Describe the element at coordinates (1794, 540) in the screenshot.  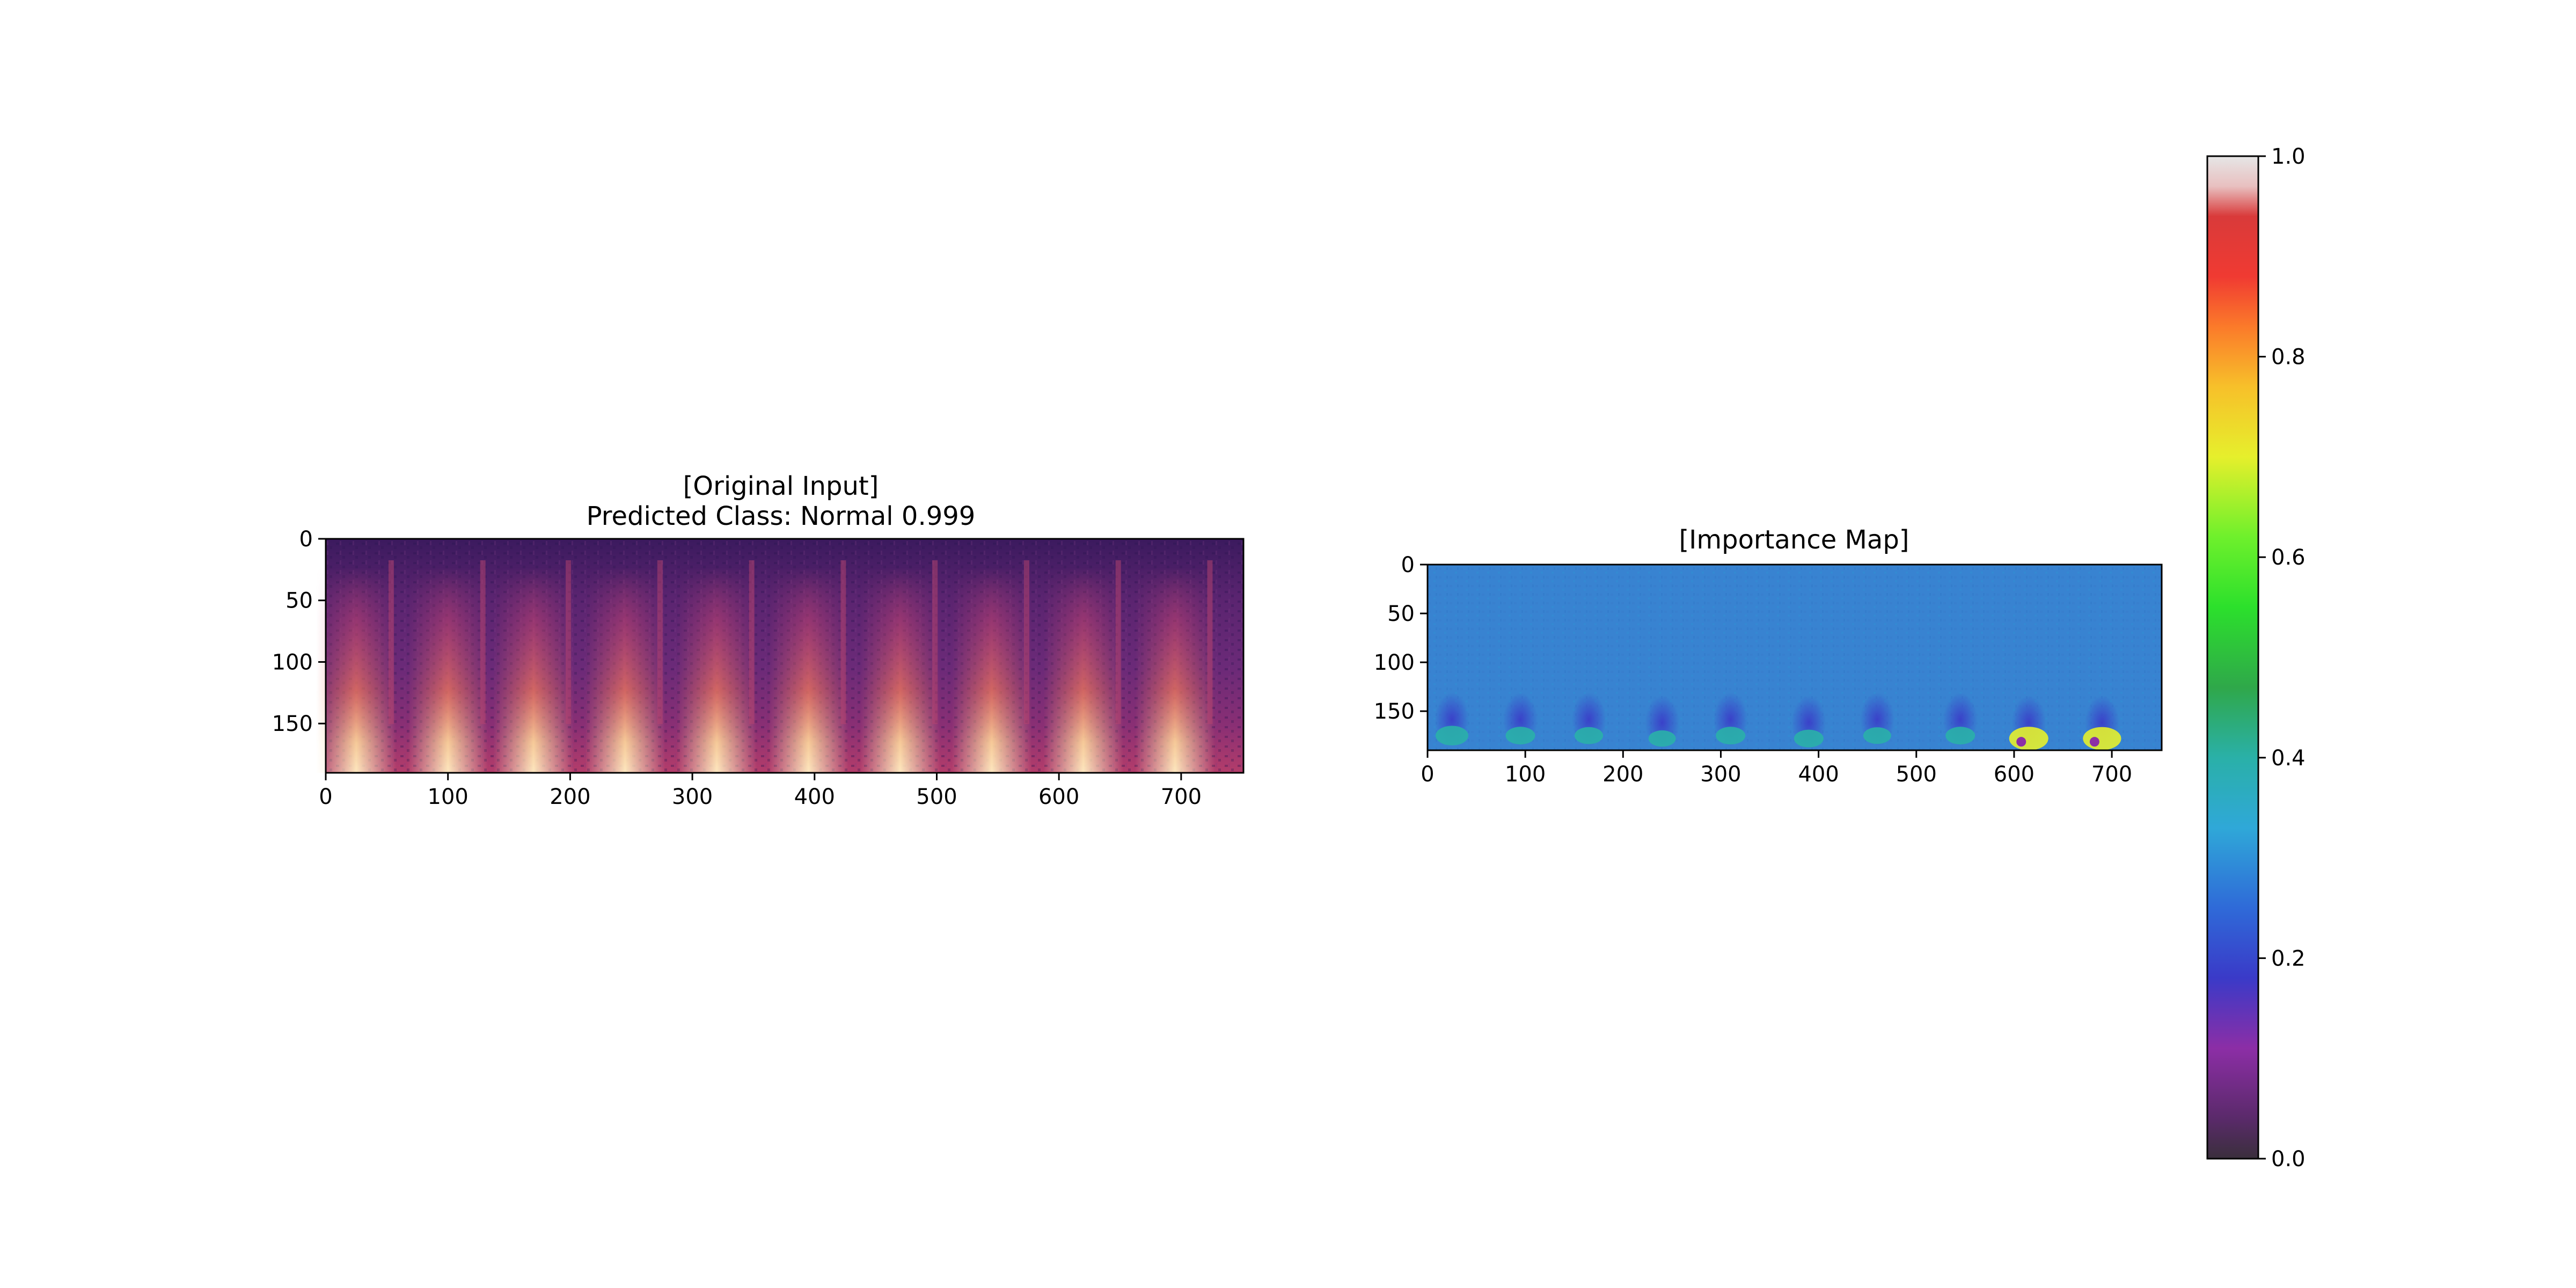
I see `importance-map-title: [Importance Map]` at that location.